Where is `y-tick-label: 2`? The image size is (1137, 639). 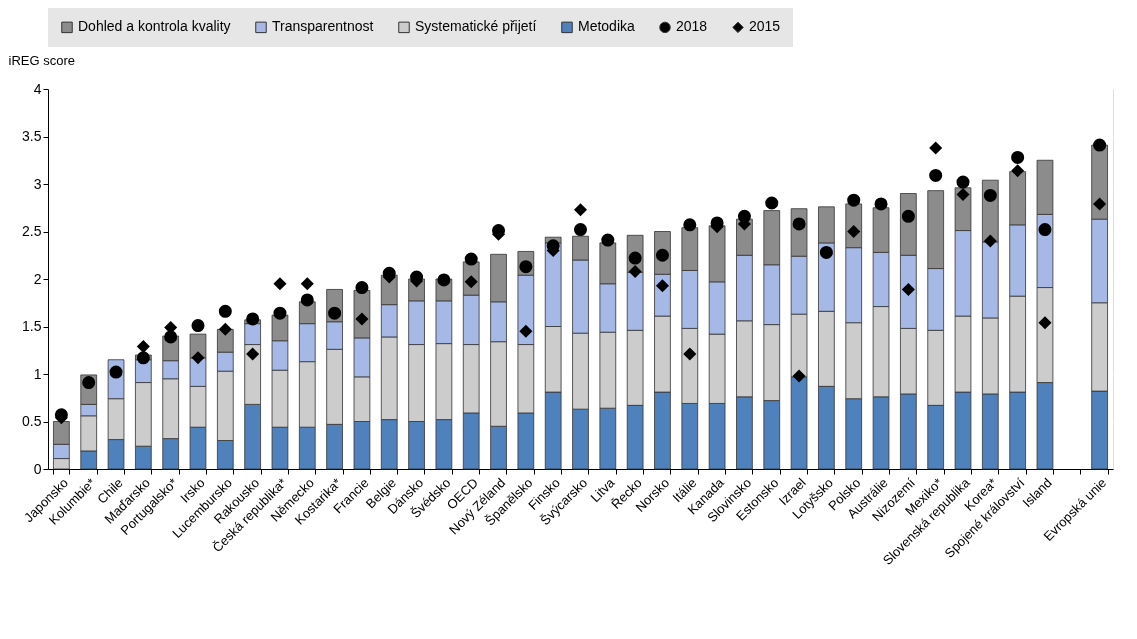
y-tick-label: 2 is located at coordinates (37, 278).